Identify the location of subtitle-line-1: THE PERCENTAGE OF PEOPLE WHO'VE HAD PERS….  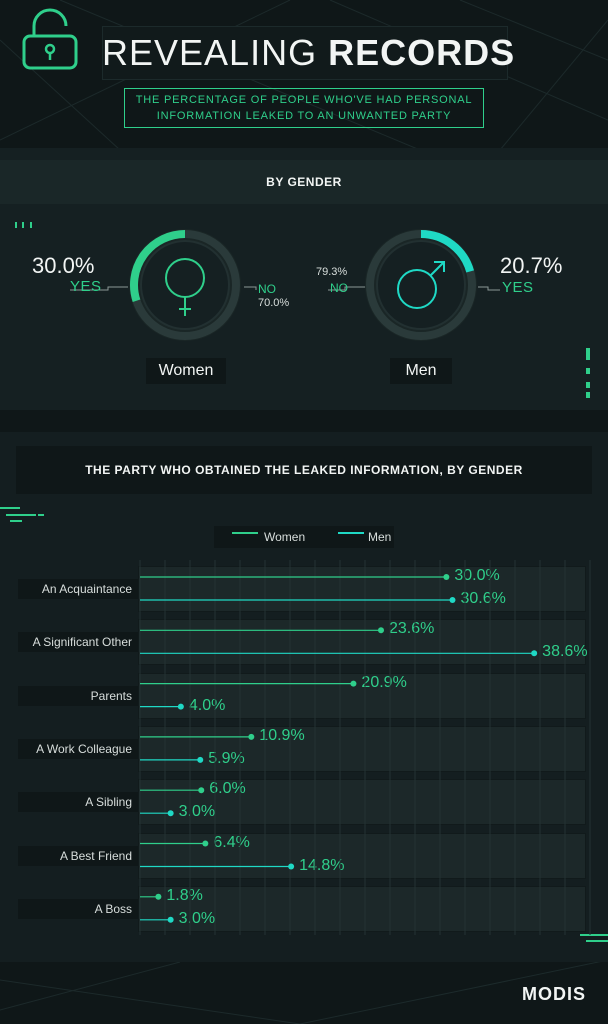
(304, 100).